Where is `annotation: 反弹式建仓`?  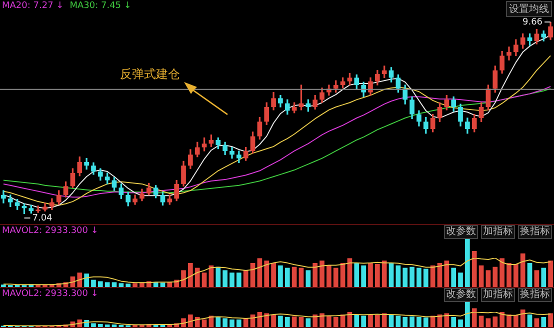 annotation: 反弹式建仓 is located at coordinates (150, 74).